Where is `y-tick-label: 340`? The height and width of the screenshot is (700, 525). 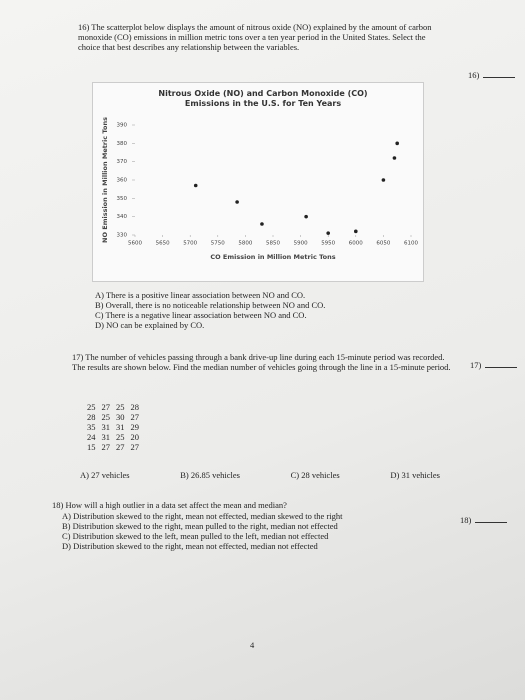
y-tick-label: 340 is located at coordinates (122, 217).